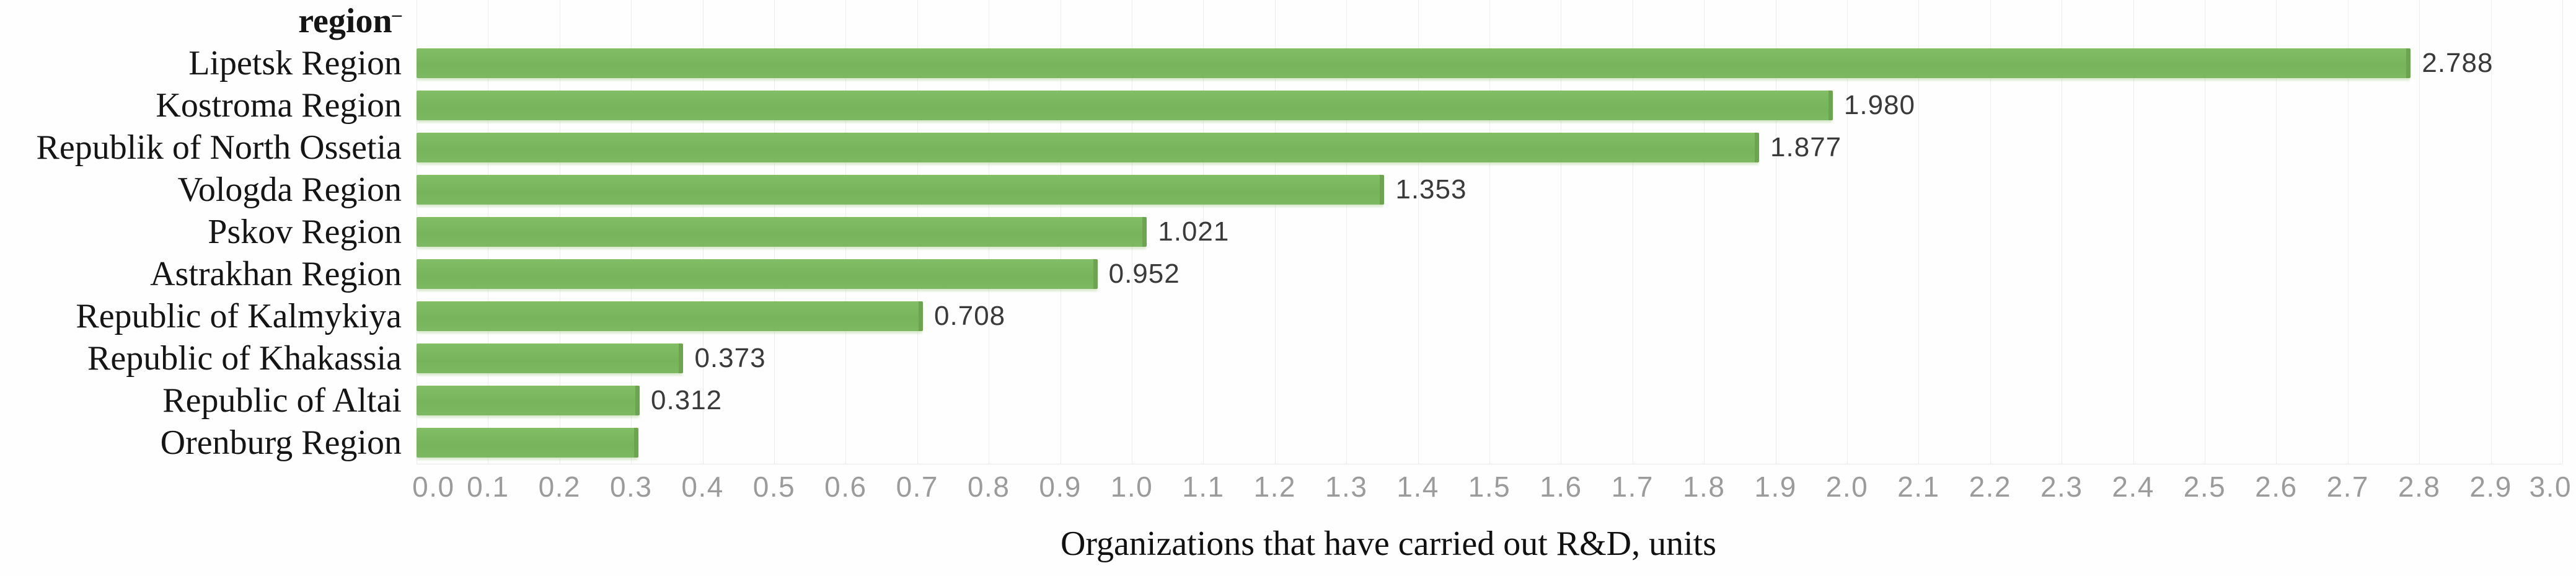 The image size is (2576, 576). What do you see at coordinates (2490, 487) in the screenshot?
I see `x-tick-label: 2.9` at bounding box center [2490, 487].